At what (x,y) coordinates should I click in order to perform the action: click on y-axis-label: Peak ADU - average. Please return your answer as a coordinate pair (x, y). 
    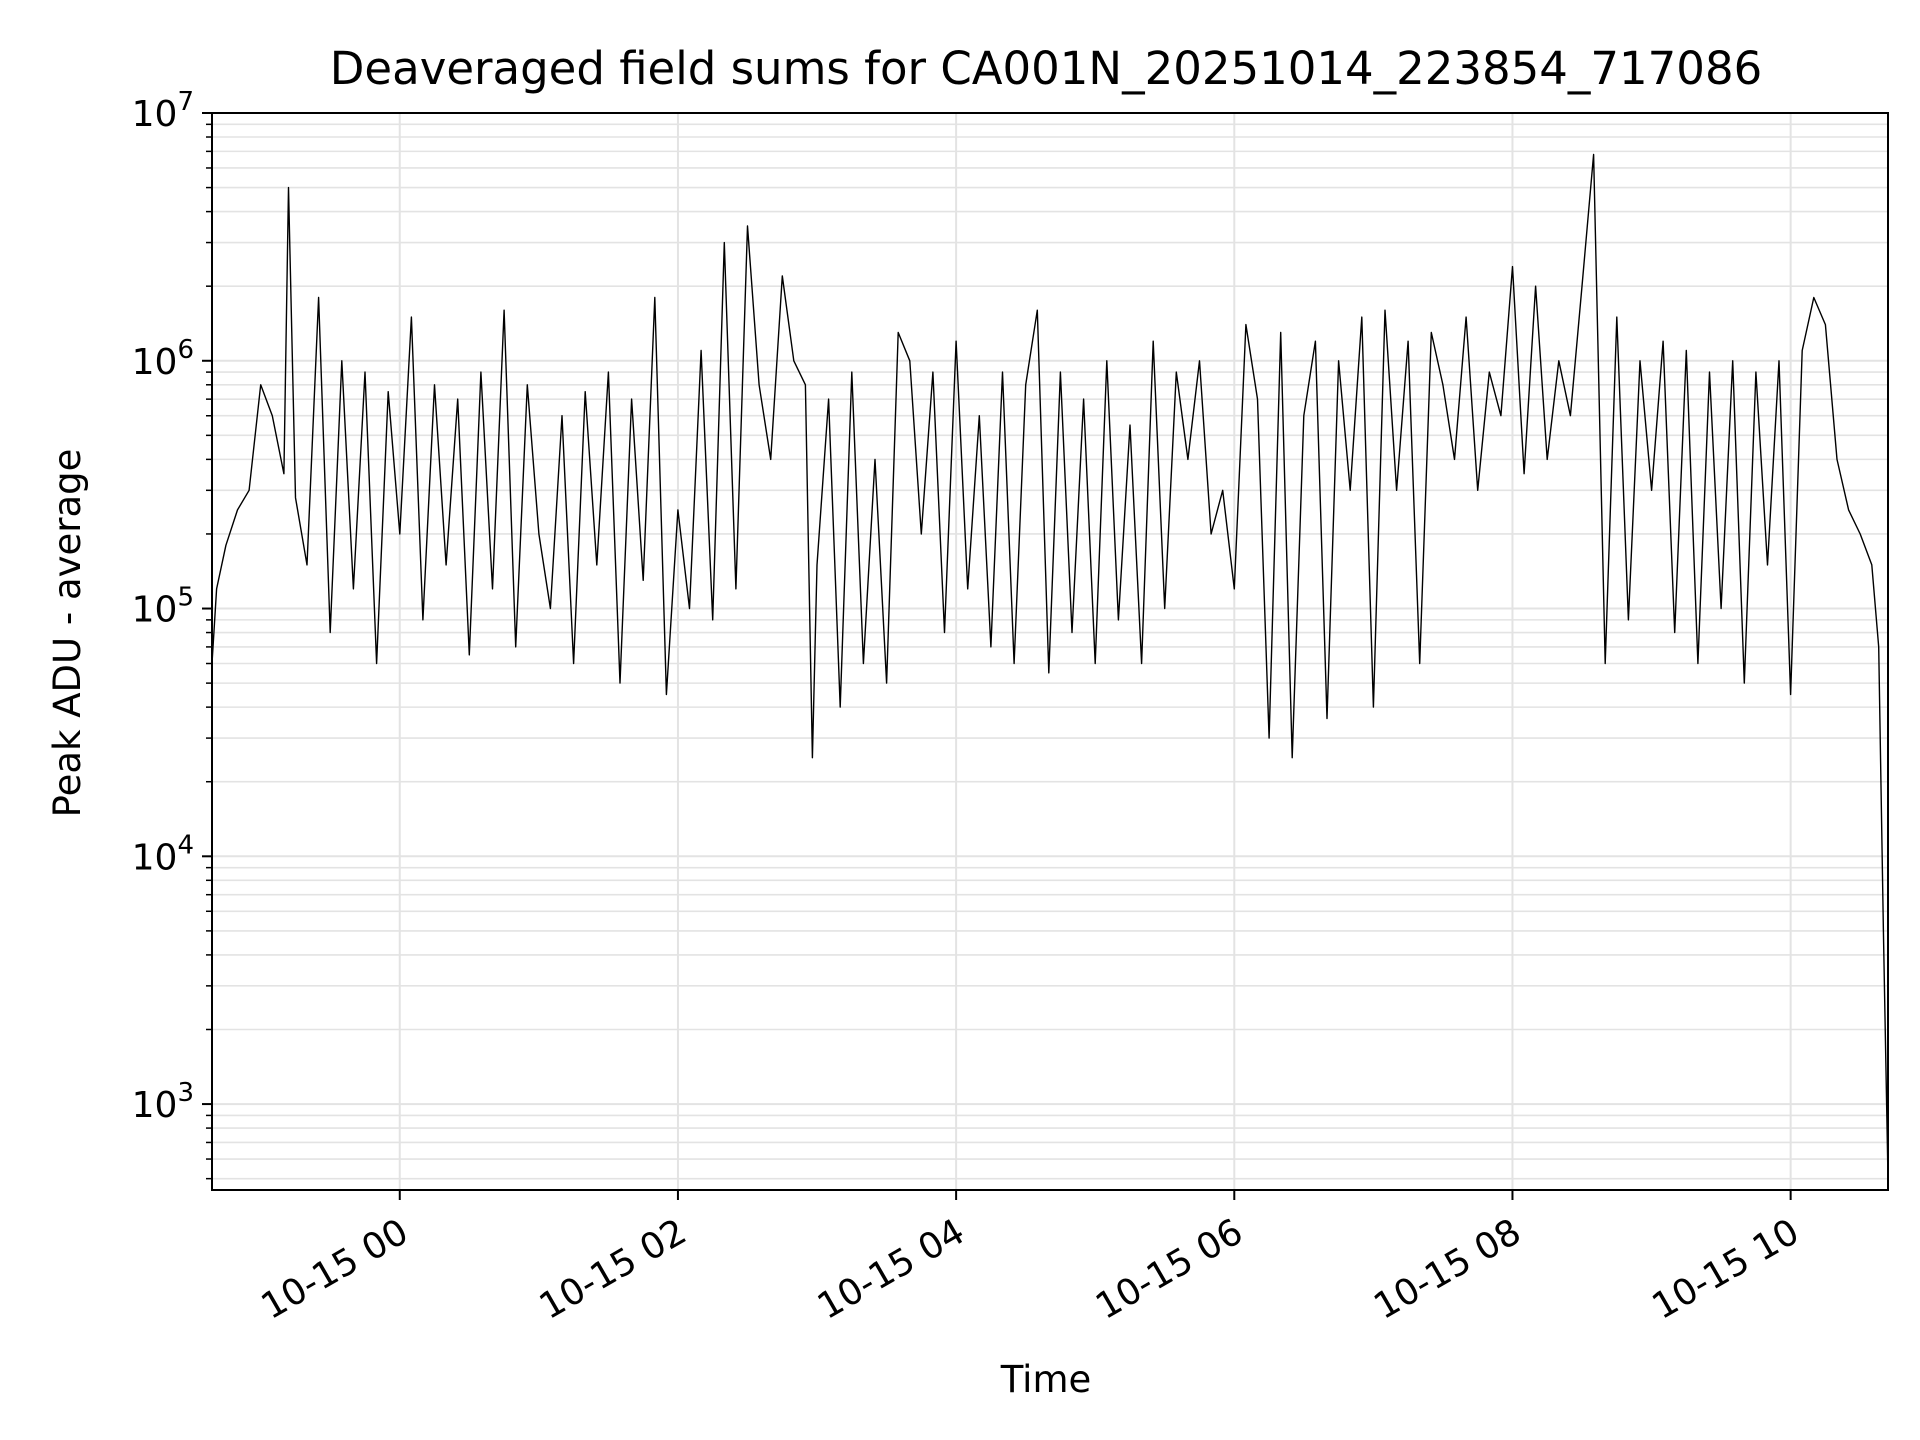
    Looking at the image, I should click on (67, 633).